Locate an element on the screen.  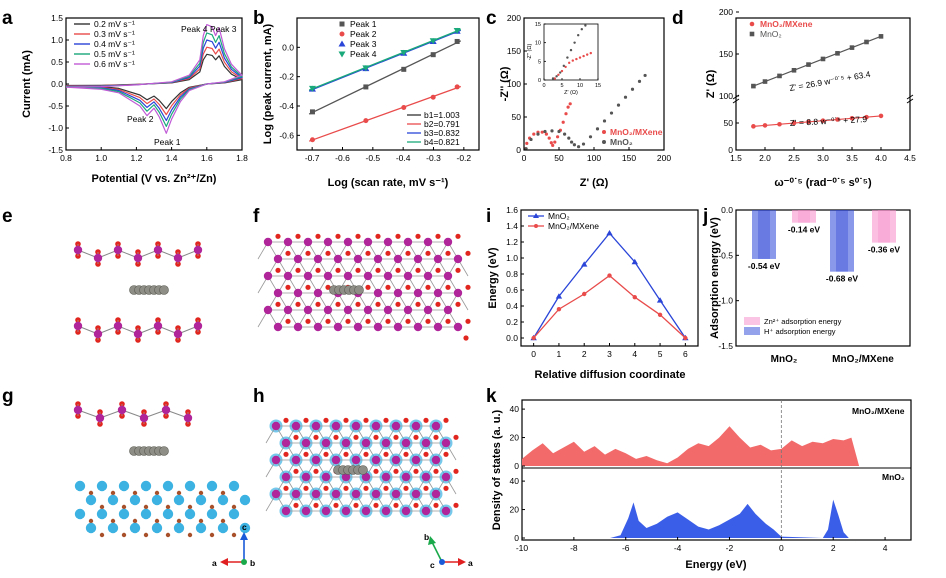
y-tick-label: -0.5 is located at coordinates (725, 255).